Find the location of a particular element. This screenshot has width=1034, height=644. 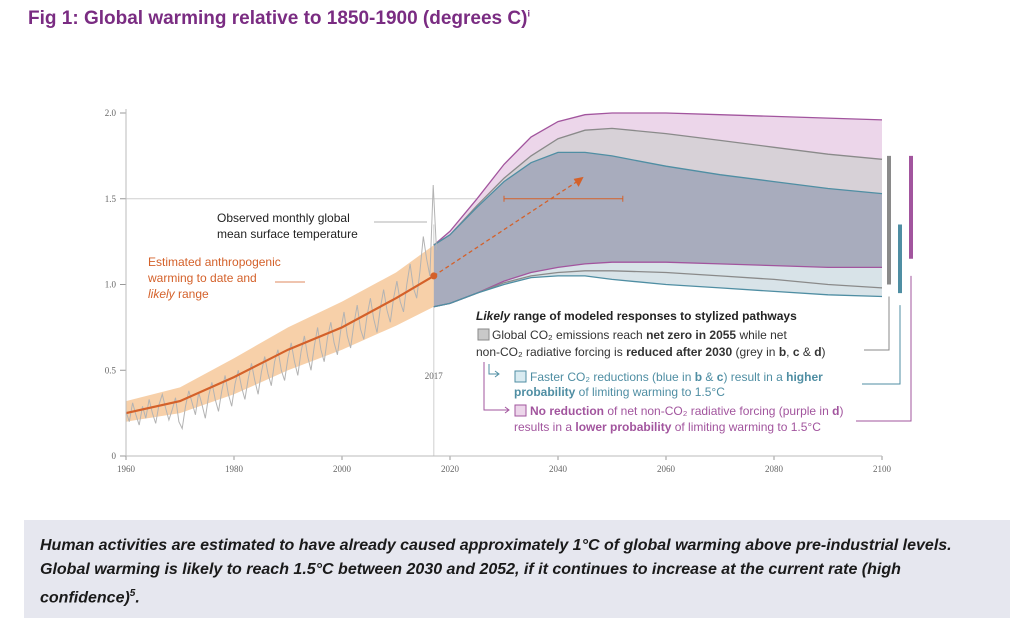

blue-connector is located at coordinates (881, 345).